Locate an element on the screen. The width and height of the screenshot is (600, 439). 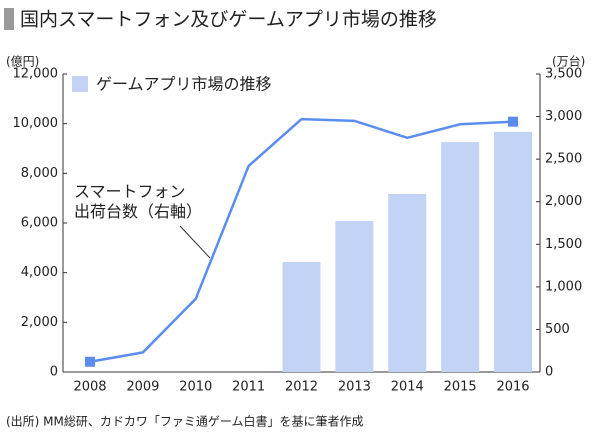
y2-tick-label: 500 is located at coordinates (557, 329).